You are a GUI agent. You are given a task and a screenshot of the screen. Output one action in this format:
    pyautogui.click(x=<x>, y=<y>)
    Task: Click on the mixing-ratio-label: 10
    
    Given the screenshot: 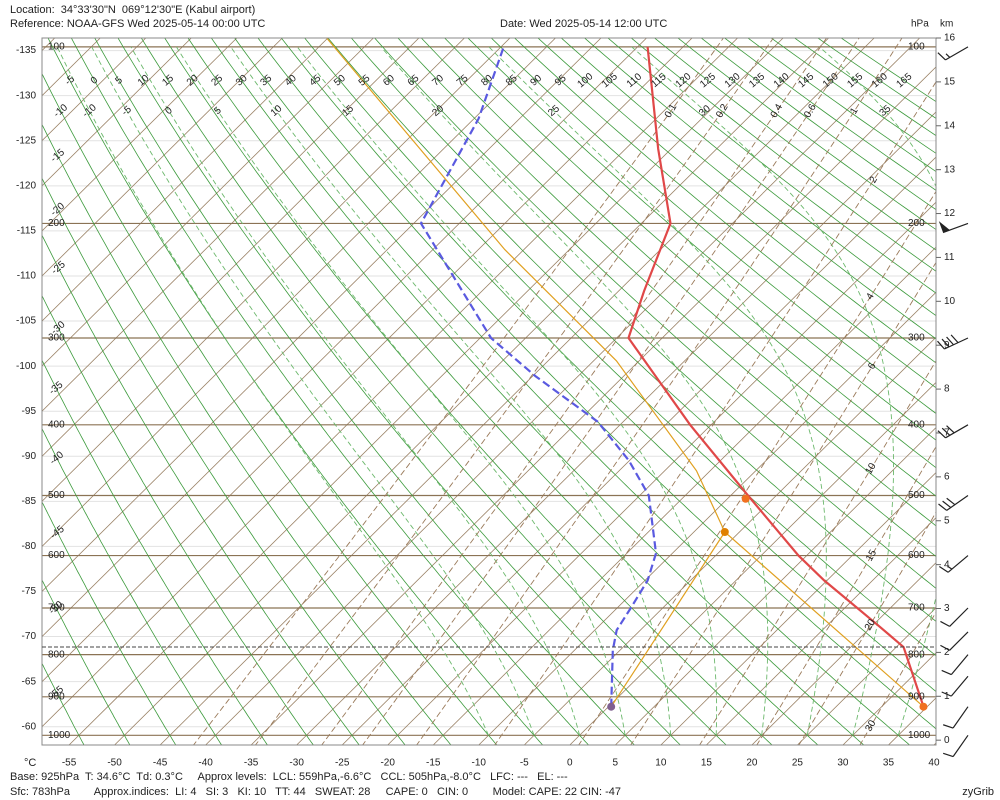 What is the action you would take?
    pyautogui.click(x=871, y=469)
    